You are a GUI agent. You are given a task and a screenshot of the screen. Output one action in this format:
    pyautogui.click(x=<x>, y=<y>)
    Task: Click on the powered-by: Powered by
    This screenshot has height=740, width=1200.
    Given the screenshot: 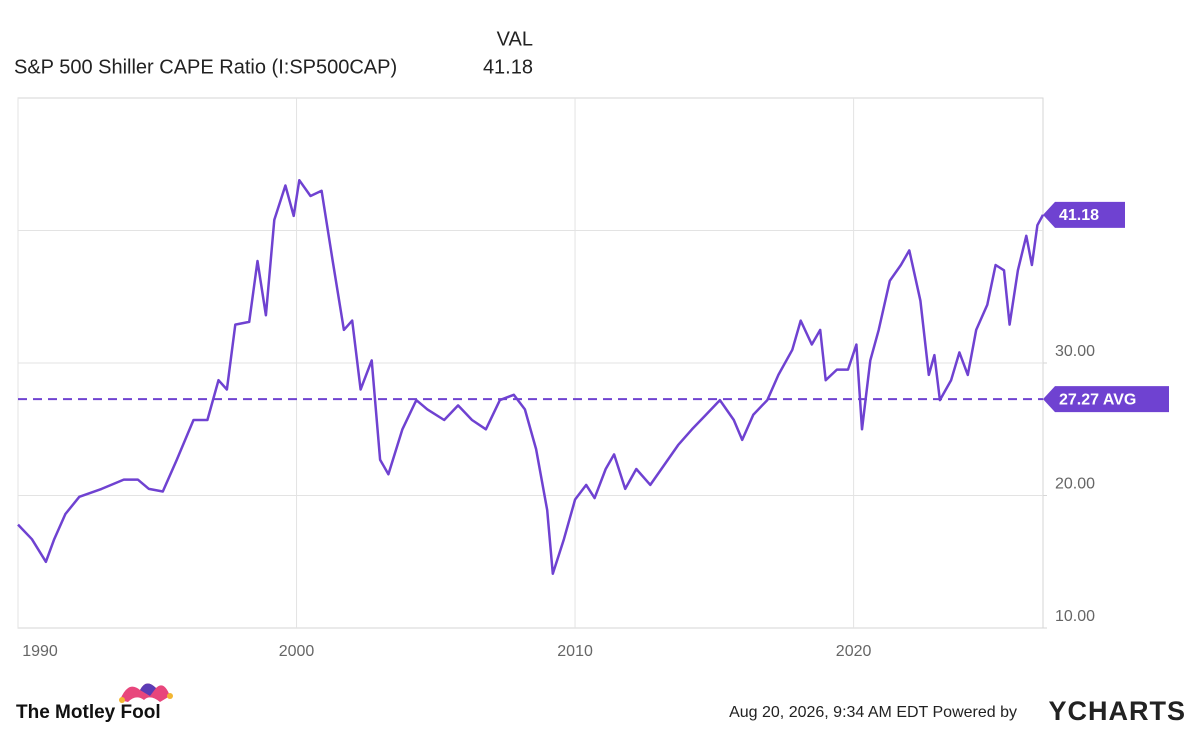 What is the action you would take?
    pyautogui.click(x=975, y=712)
    